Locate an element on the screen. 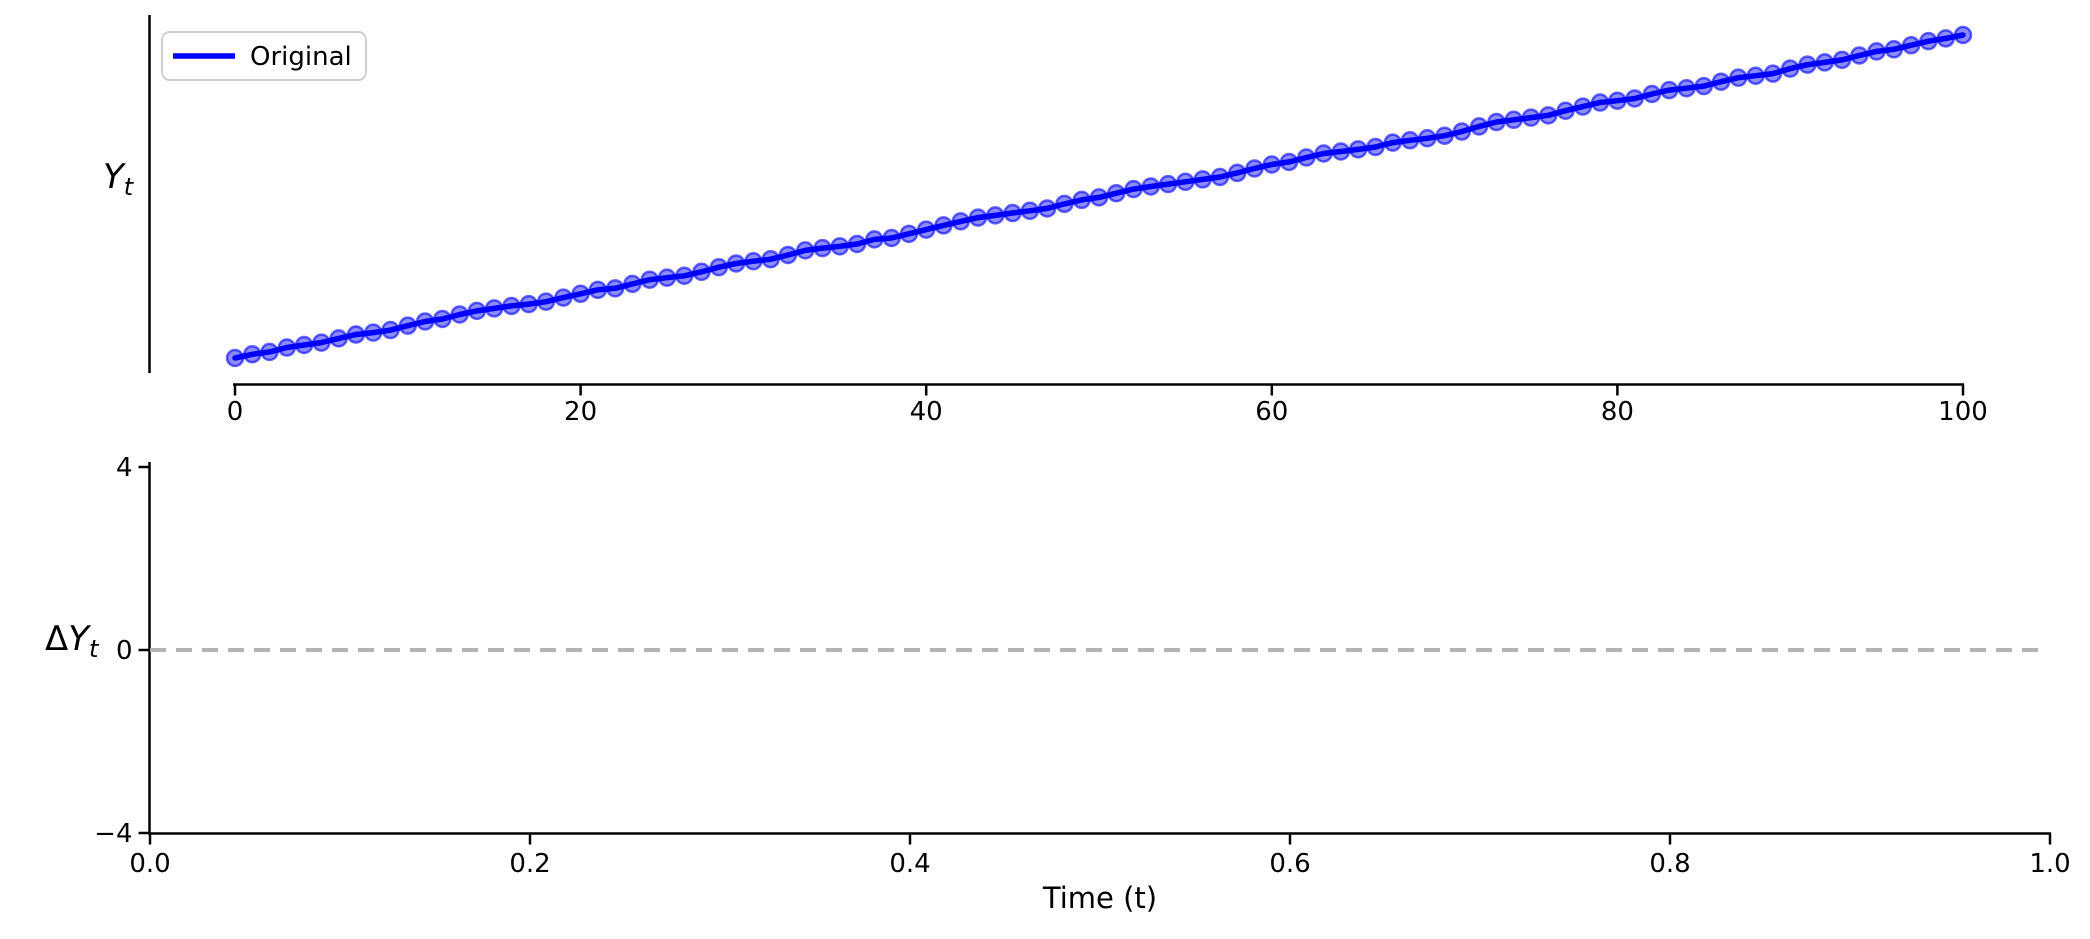  legend-box is located at coordinates (264, 56).